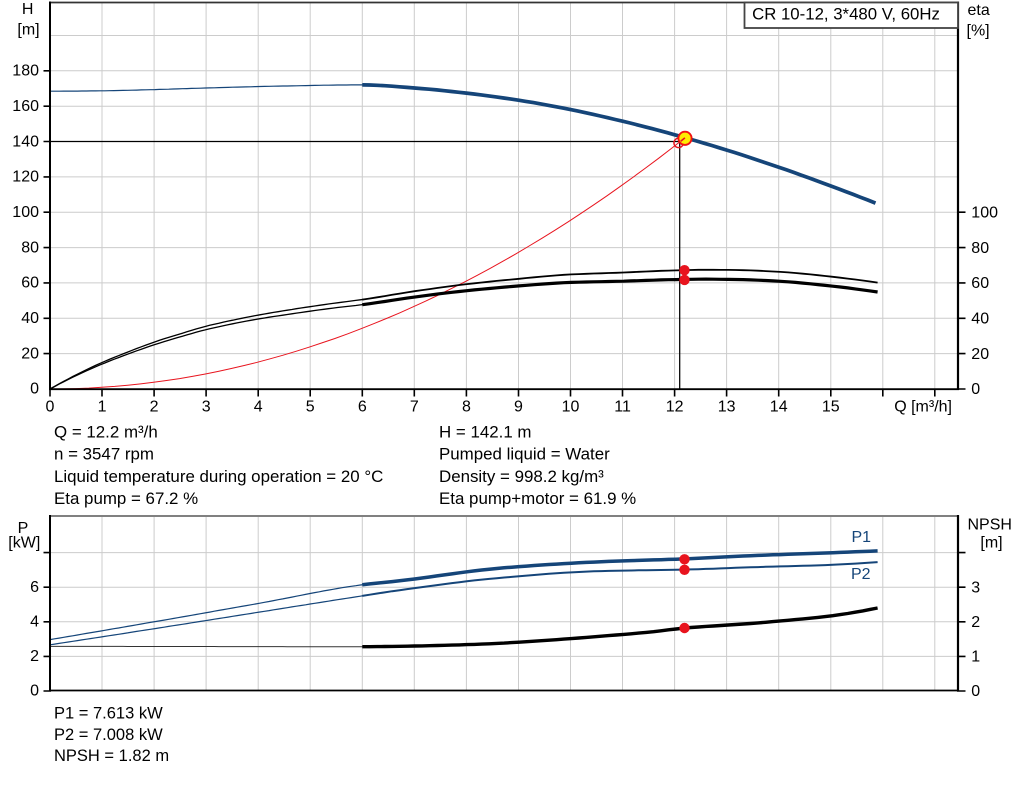 Image resolution: width=1024 pixels, height=786 pixels. Describe the element at coordinates (524, 454) in the screenshot. I see `svg-text: Pumped liquid = Water` at that location.